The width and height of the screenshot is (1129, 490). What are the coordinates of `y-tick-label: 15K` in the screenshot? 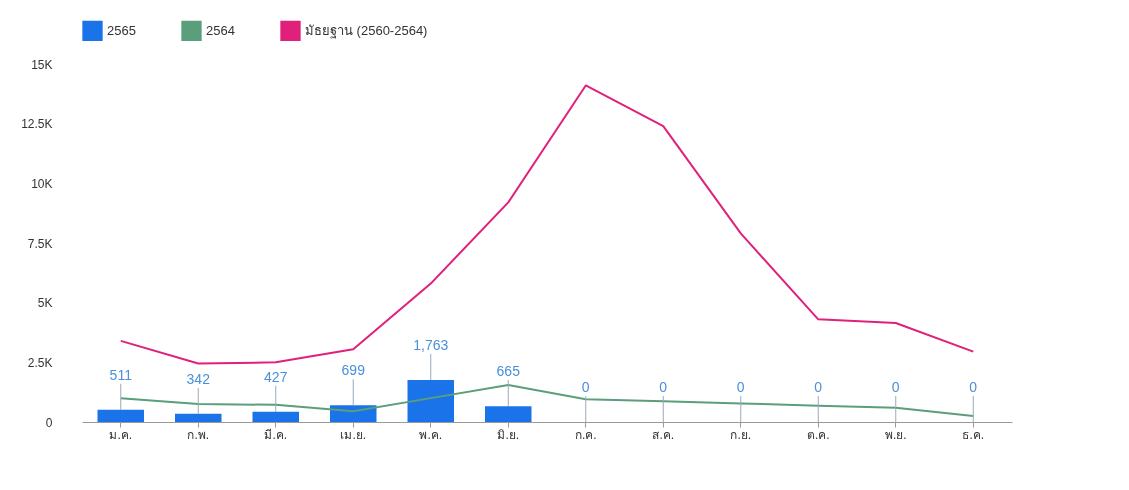 It's located at (42, 64).